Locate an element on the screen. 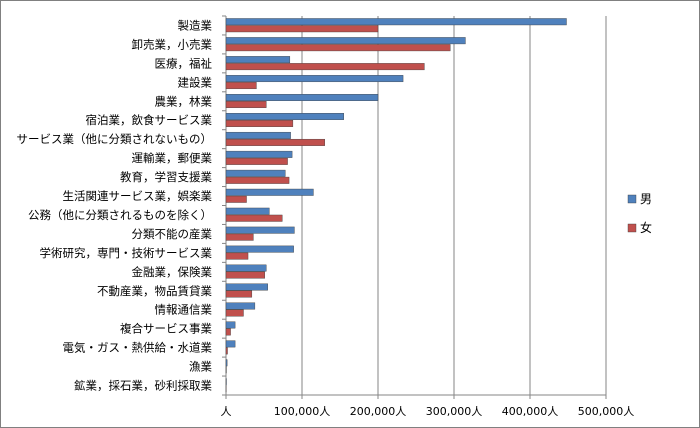  category-label: 情報通信業 is located at coordinates (184, 310).